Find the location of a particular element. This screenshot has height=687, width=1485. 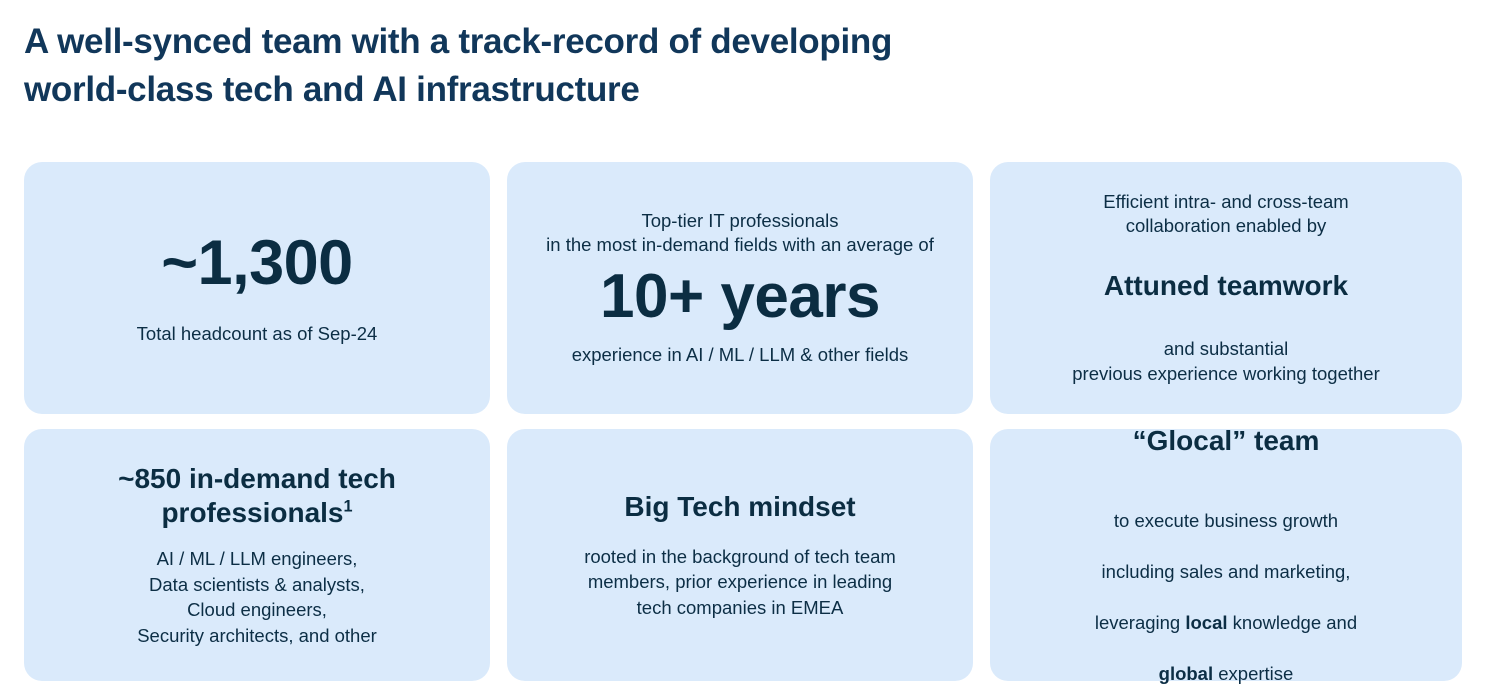

teamwork-headline: Attuned teamwork is located at coordinates (1226, 285).